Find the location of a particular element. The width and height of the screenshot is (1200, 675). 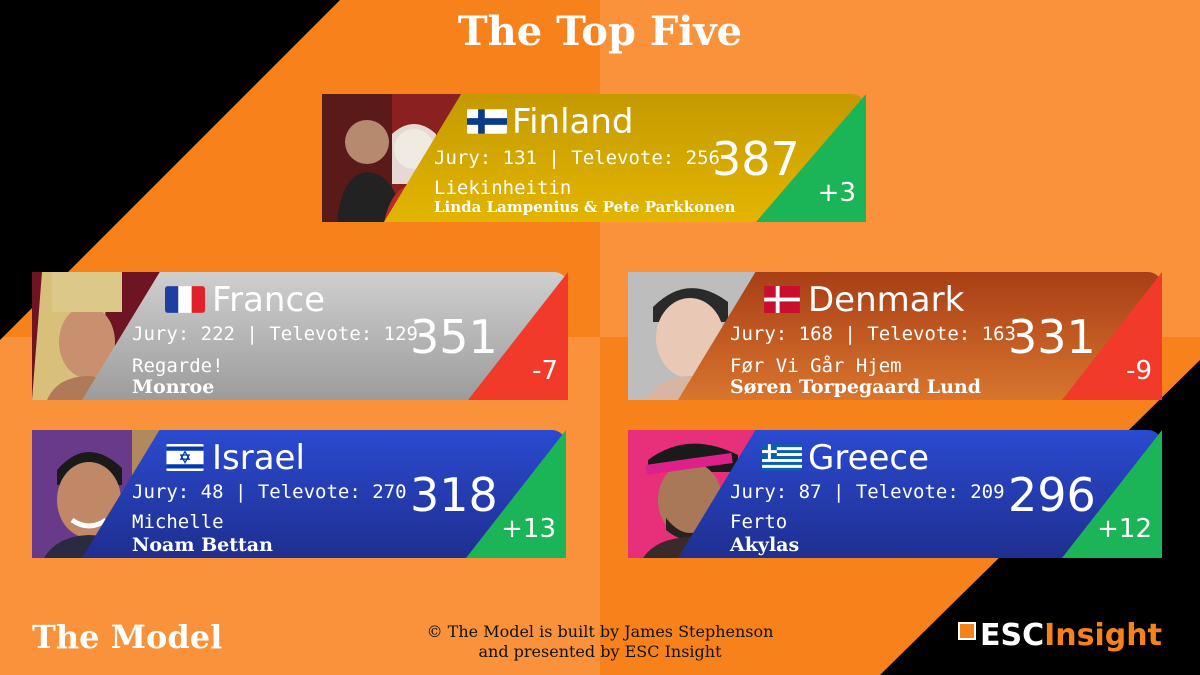

song-title: Michelle is located at coordinates (178, 522).